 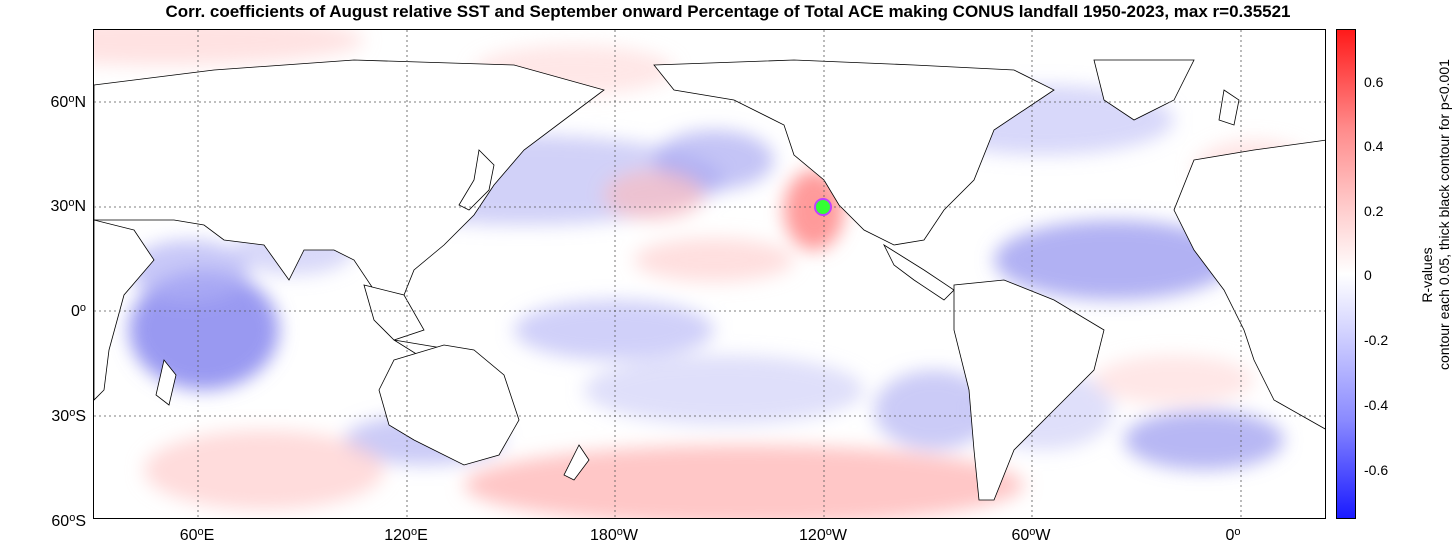 What do you see at coordinates (603, 535) in the screenshot?
I see `lon-value: 180` at bounding box center [603, 535].